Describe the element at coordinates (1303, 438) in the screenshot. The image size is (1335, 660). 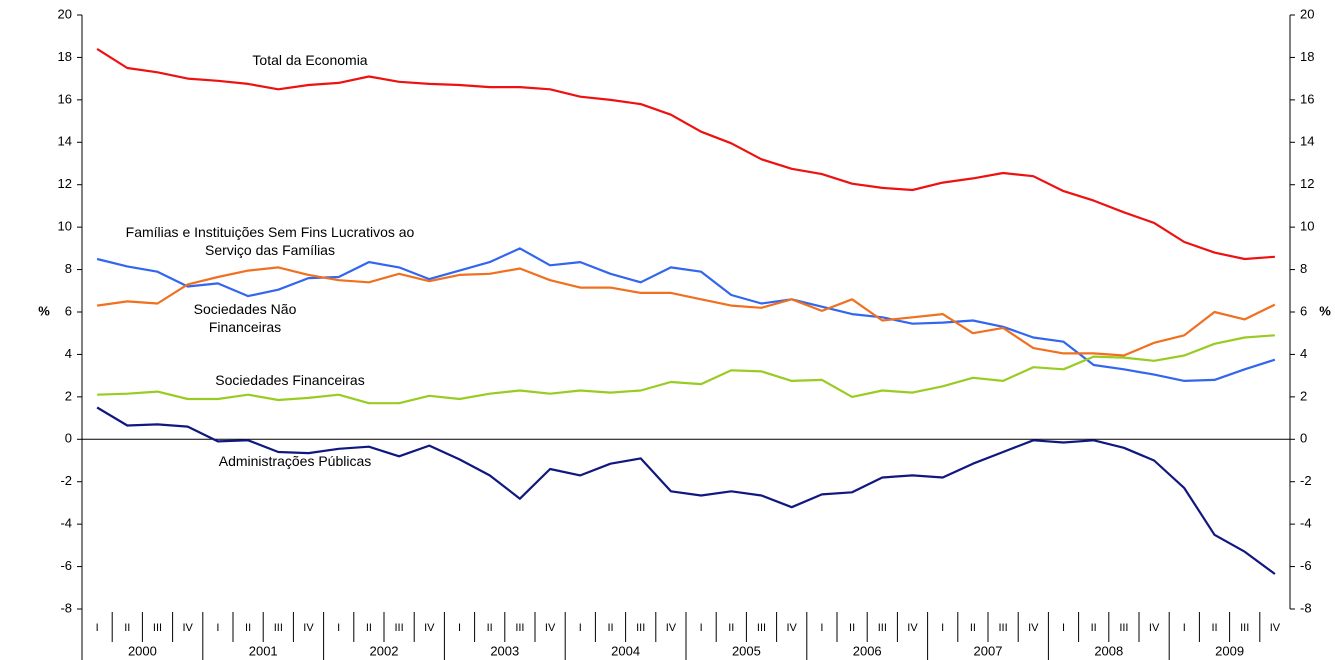
I see `y2-tick-label: 0` at that location.